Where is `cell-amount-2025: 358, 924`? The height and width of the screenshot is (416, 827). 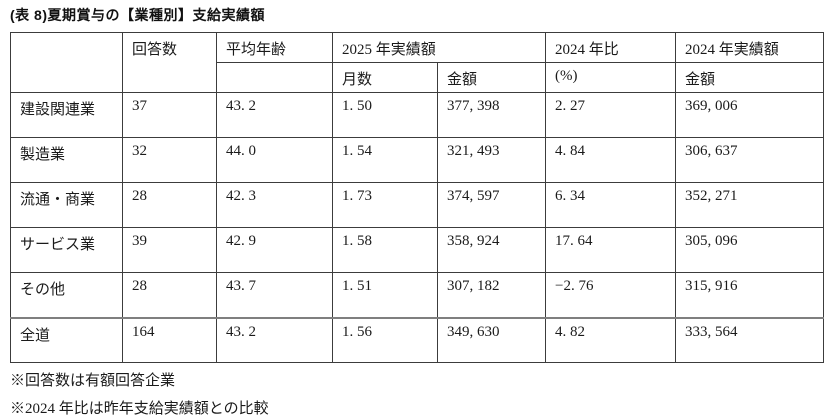
cell-amount-2025: 358, 924 is located at coordinates (491, 250).